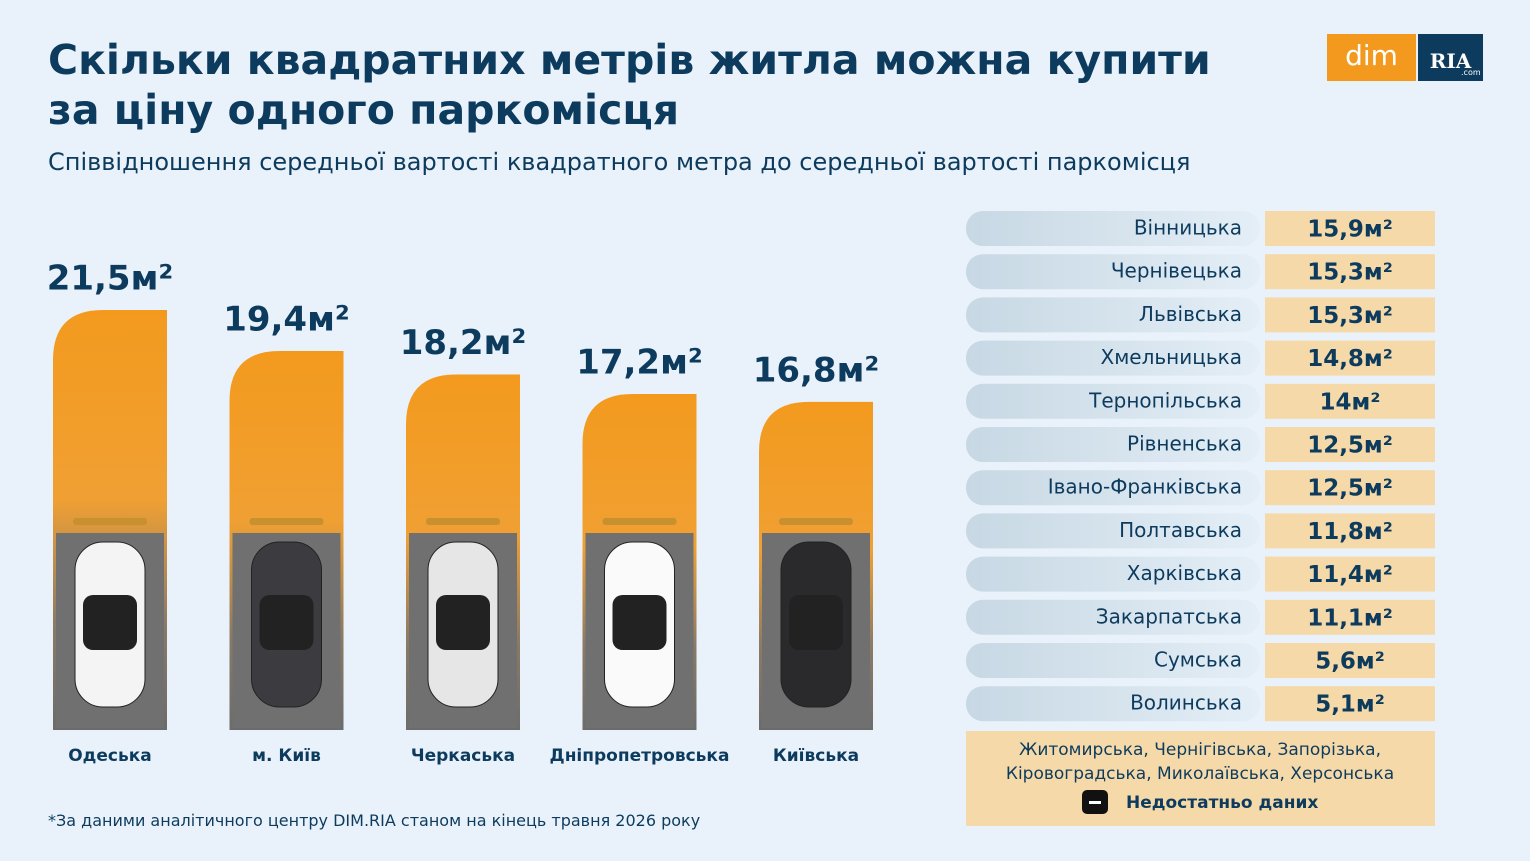 The image size is (1530, 861). I want to click on x-tick-label: Черкаська, so click(463, 756).